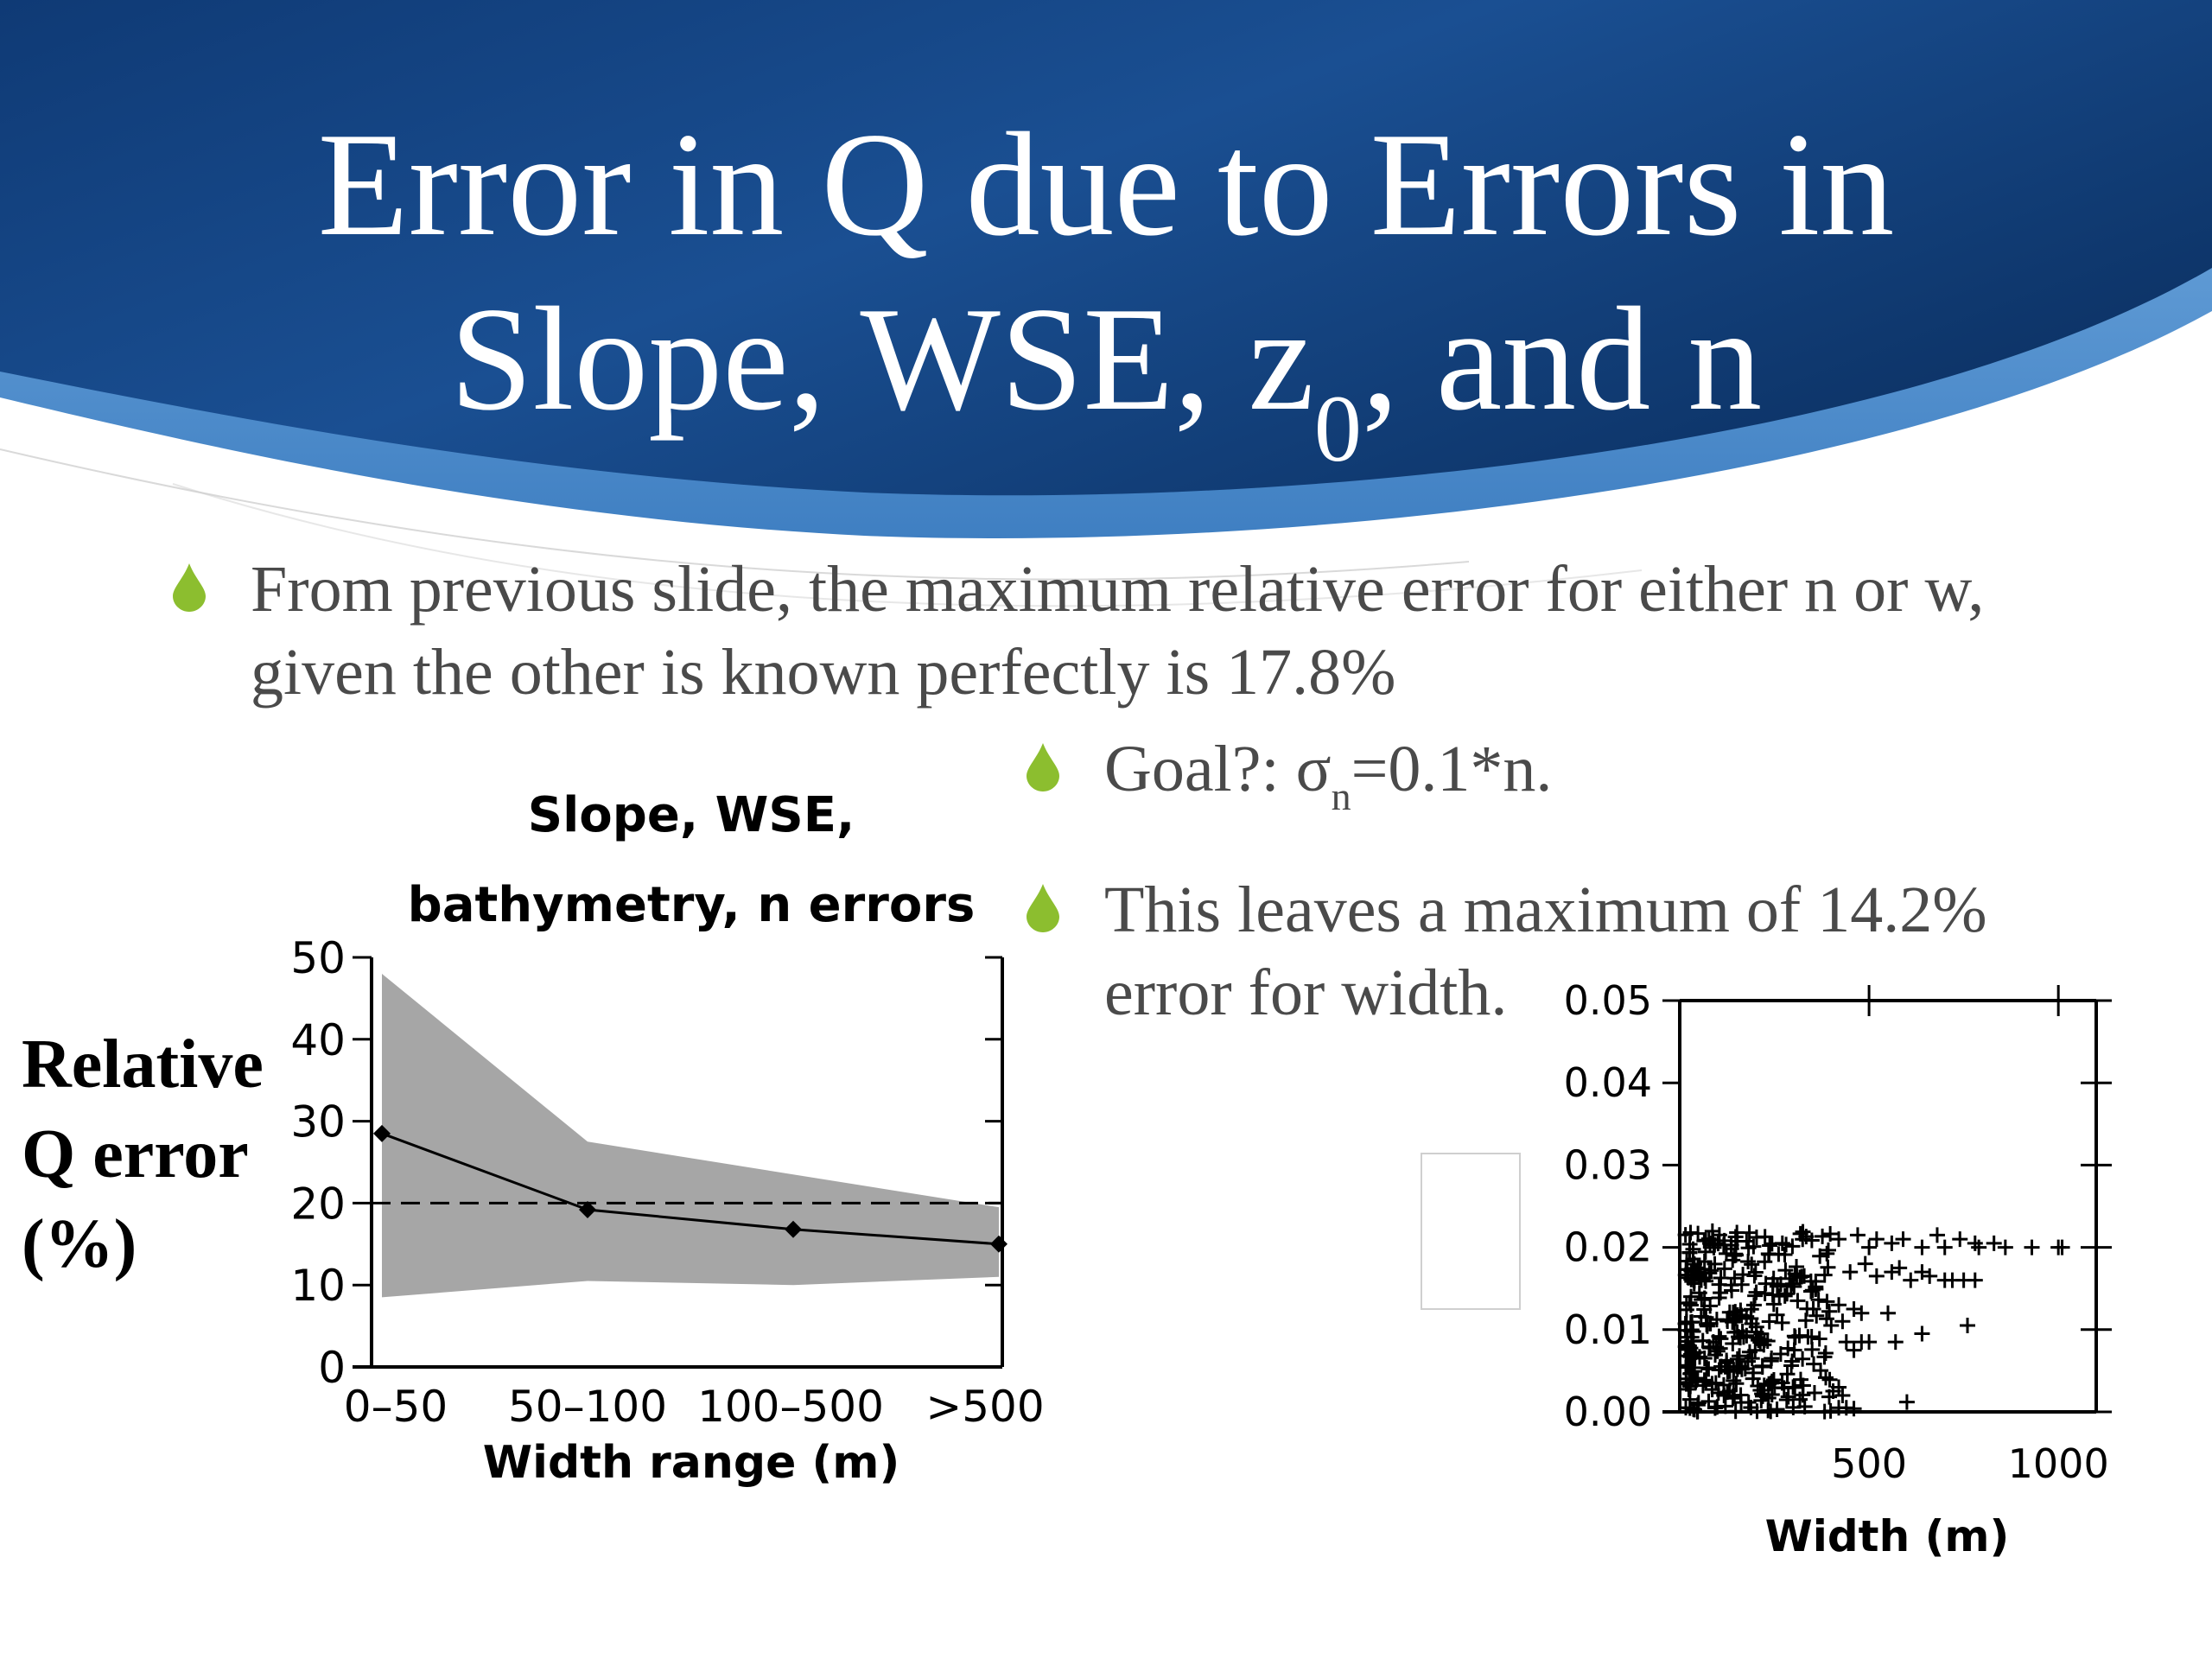 Image resolution: width=2212 pixels, height=1659 pixels. I want to click on bullet-2-text: Goal?: σn=0.1*n., so click(1328, 773).